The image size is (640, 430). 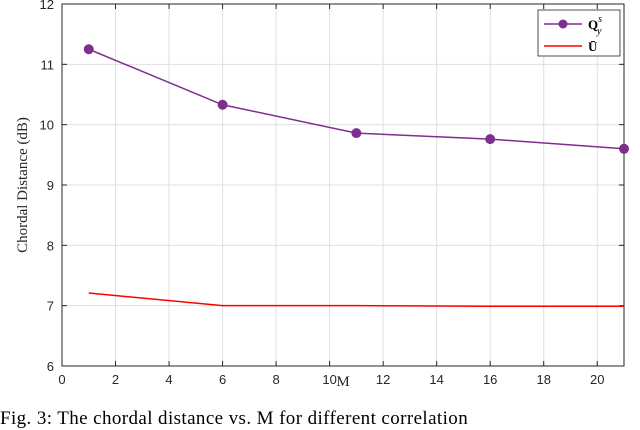 I want to click on legend-box, so click(x=579, y=33).